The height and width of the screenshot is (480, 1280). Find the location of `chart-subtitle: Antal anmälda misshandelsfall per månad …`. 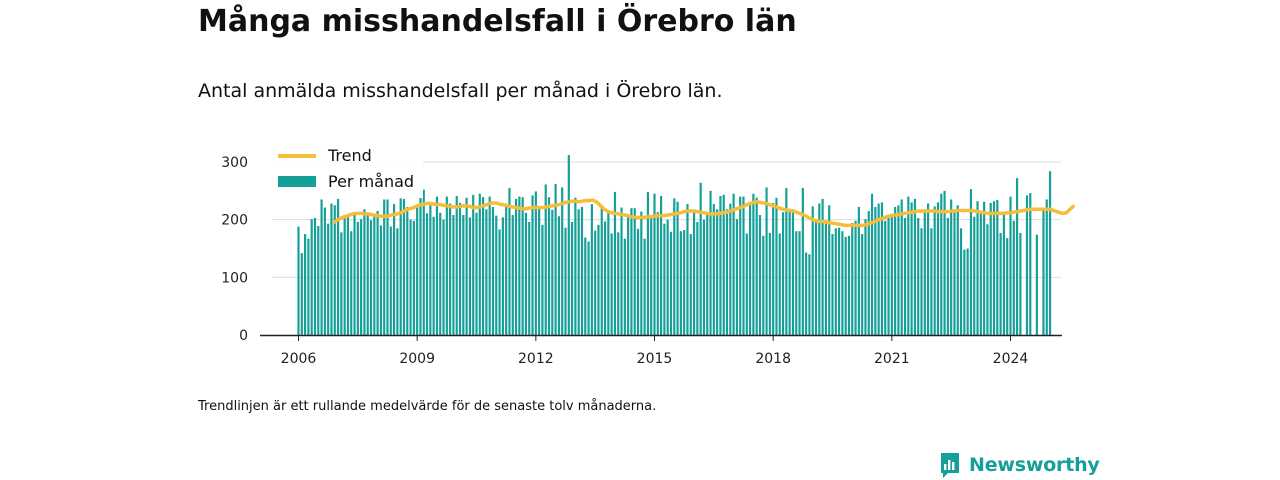

chart-subtitle: Antal anmälda misshandelsfall per månad … is located at coordinates (460, 91).